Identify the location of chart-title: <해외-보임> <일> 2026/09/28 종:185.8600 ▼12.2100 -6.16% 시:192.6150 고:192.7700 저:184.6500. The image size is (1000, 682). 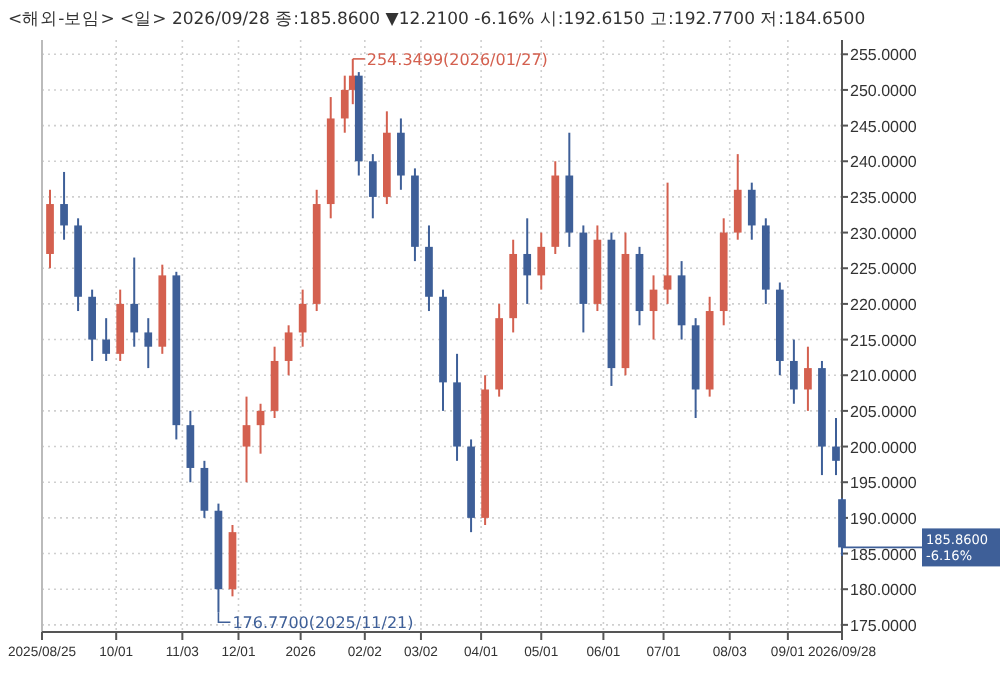
(437, 20).